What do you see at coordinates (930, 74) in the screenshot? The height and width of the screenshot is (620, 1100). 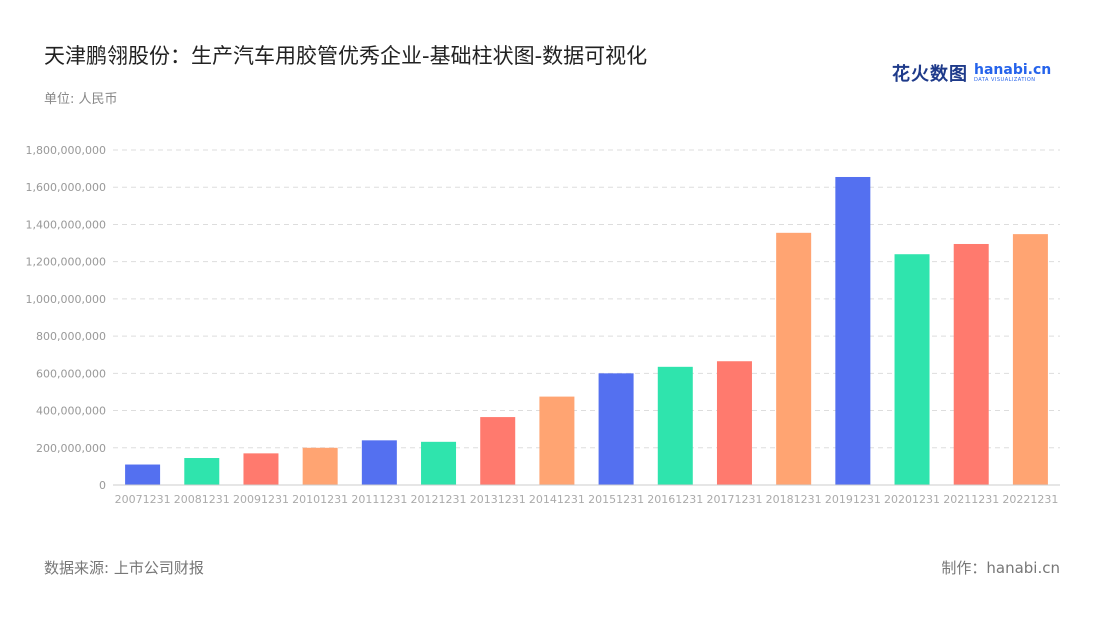 I see `logo-name-cn: 花火数图` at bounding box center [930, 74].